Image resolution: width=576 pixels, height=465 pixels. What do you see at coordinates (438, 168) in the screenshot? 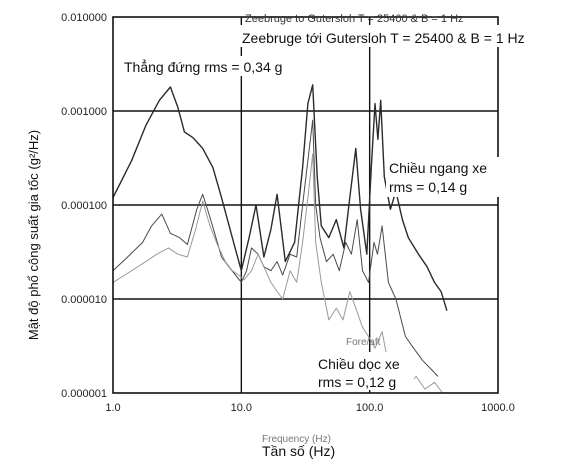
I see `annotation-lateral-line1: Chiều ngang xe` at bounding box center [438, 168].